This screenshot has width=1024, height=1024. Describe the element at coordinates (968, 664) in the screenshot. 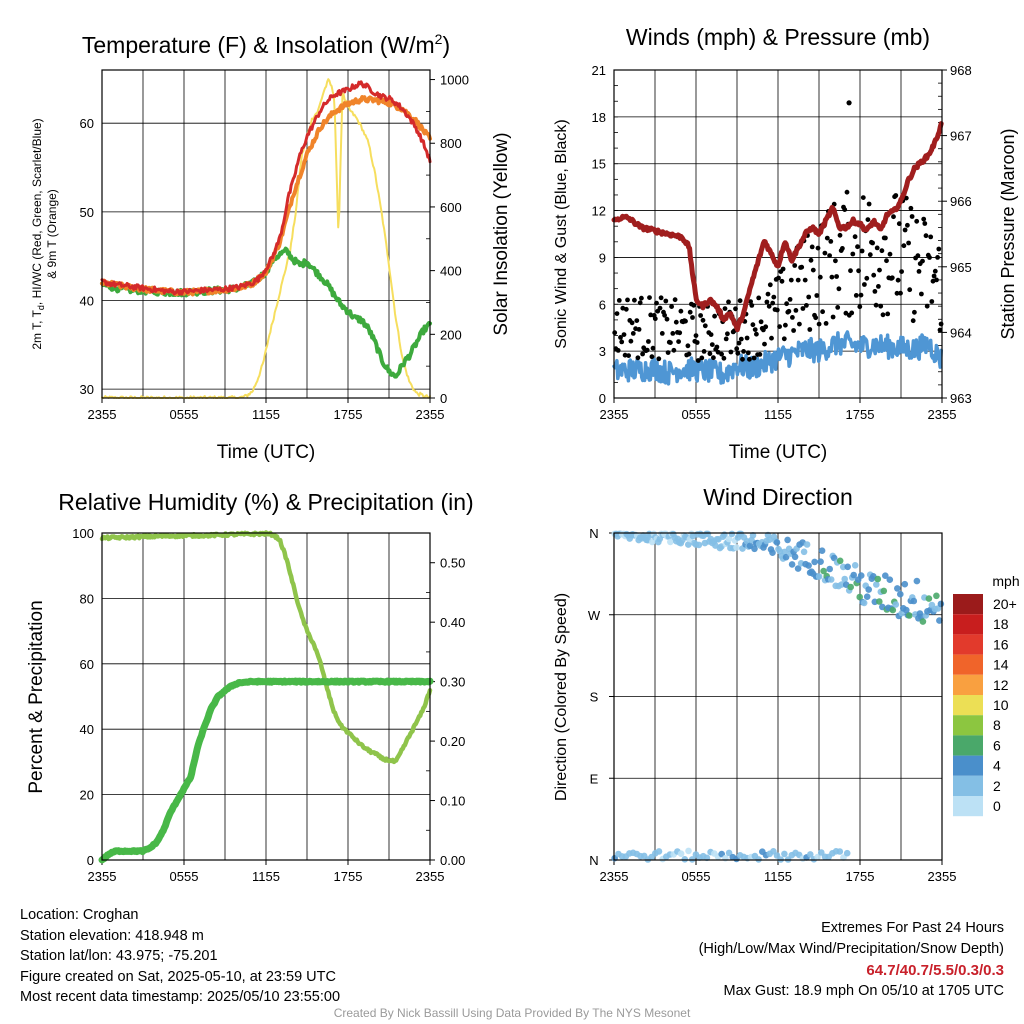

I see `legend-swatch` at that location.